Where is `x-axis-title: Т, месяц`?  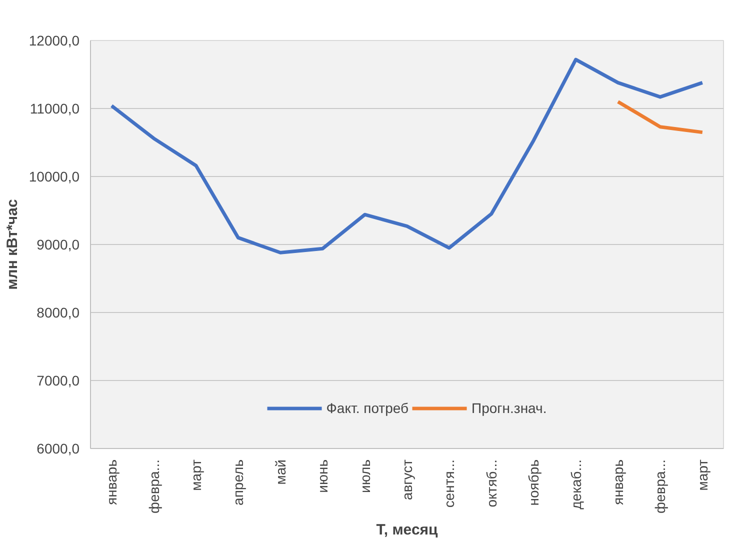
x-axis-title: Т, месяц is located at coordinates (407, 529).